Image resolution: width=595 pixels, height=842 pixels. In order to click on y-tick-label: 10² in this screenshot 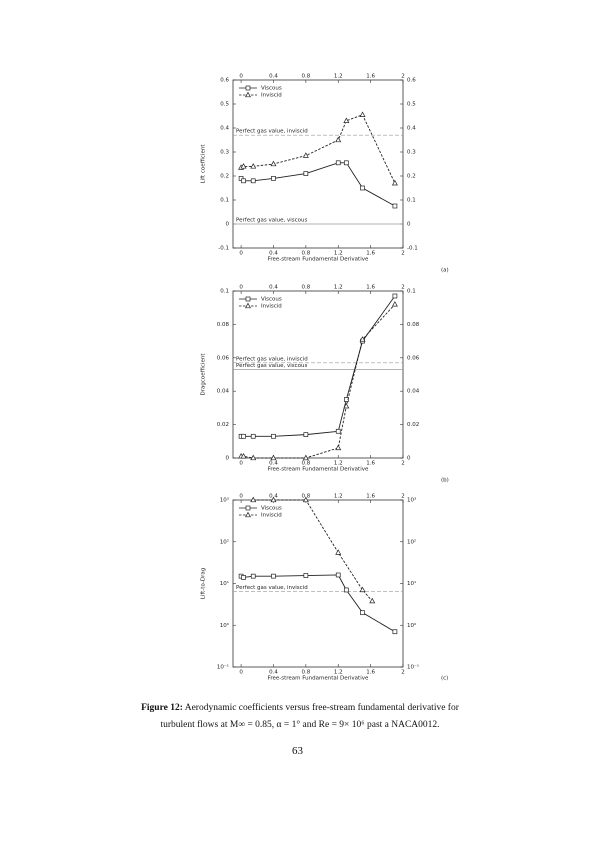, I will do `click(224, 541)`.